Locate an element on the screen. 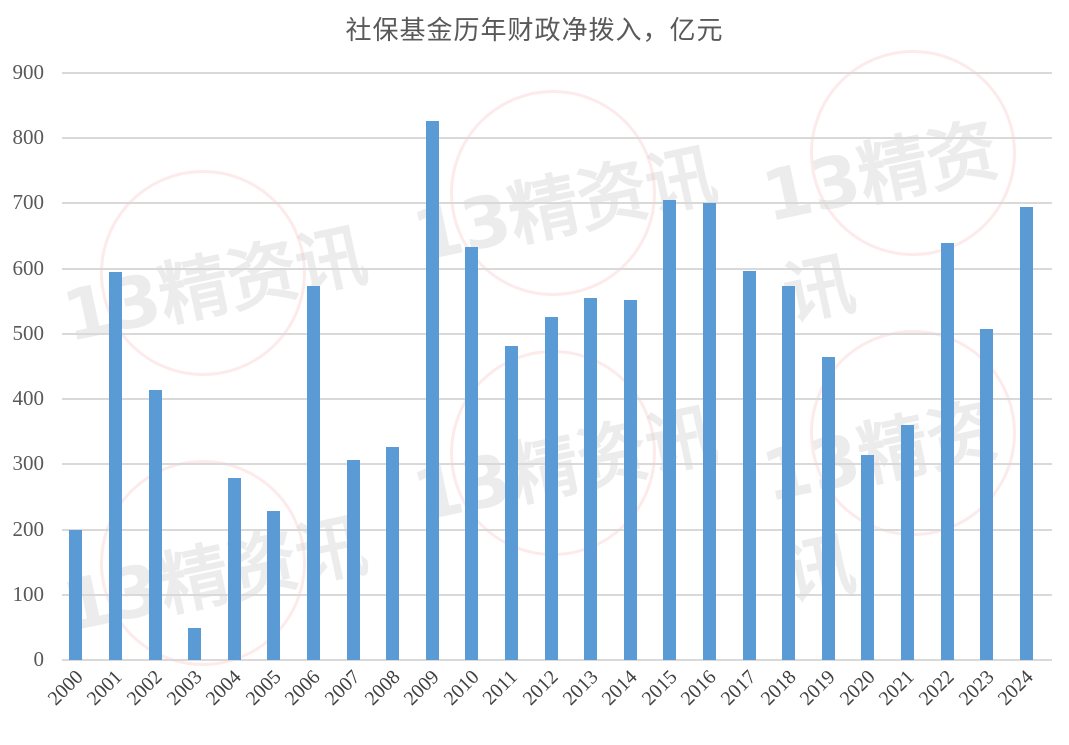 The height and width of the screenshot is (745, 1069). x-tick-label: 2003 is located at coordinates (184, 688).